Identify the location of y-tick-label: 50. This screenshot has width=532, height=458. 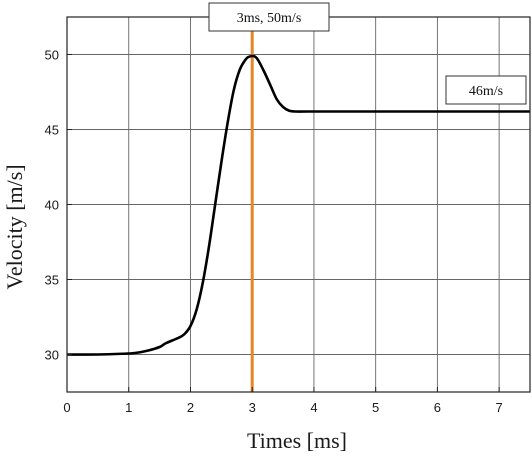
(52, 55).